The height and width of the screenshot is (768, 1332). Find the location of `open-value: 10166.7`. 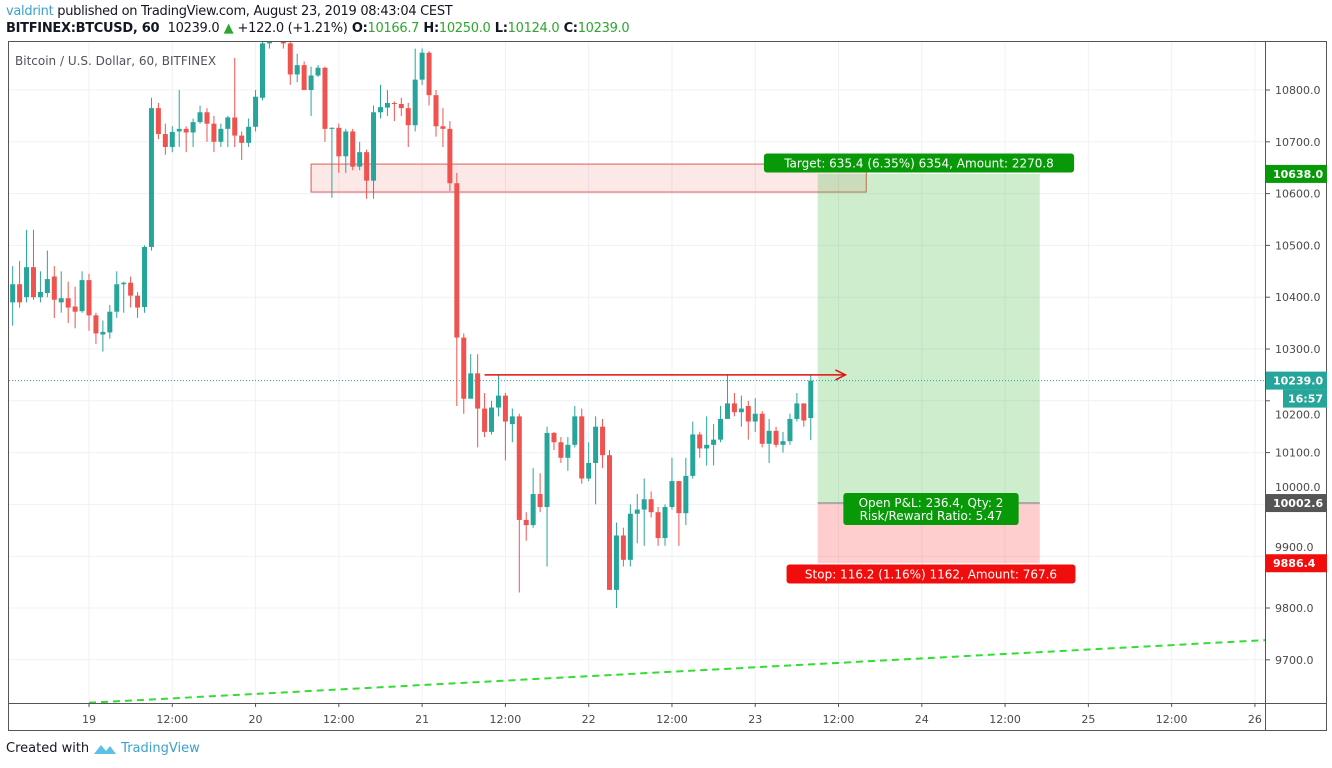

open-value: 10166.7 is located at coordinates (393, 28).